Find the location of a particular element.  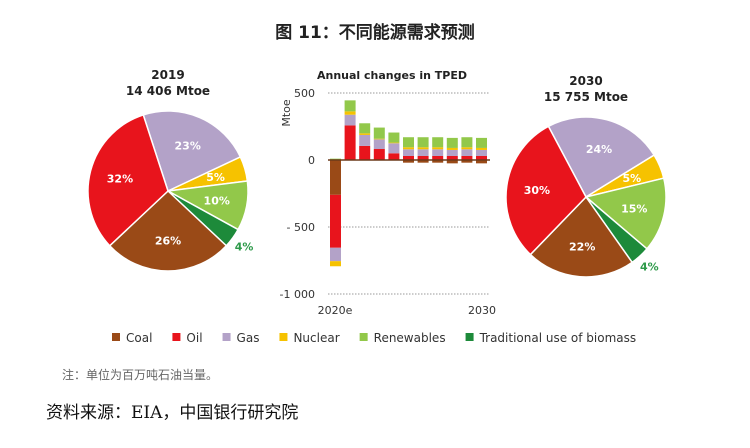

pie-label: 32% is located at coordinates (120, 179).